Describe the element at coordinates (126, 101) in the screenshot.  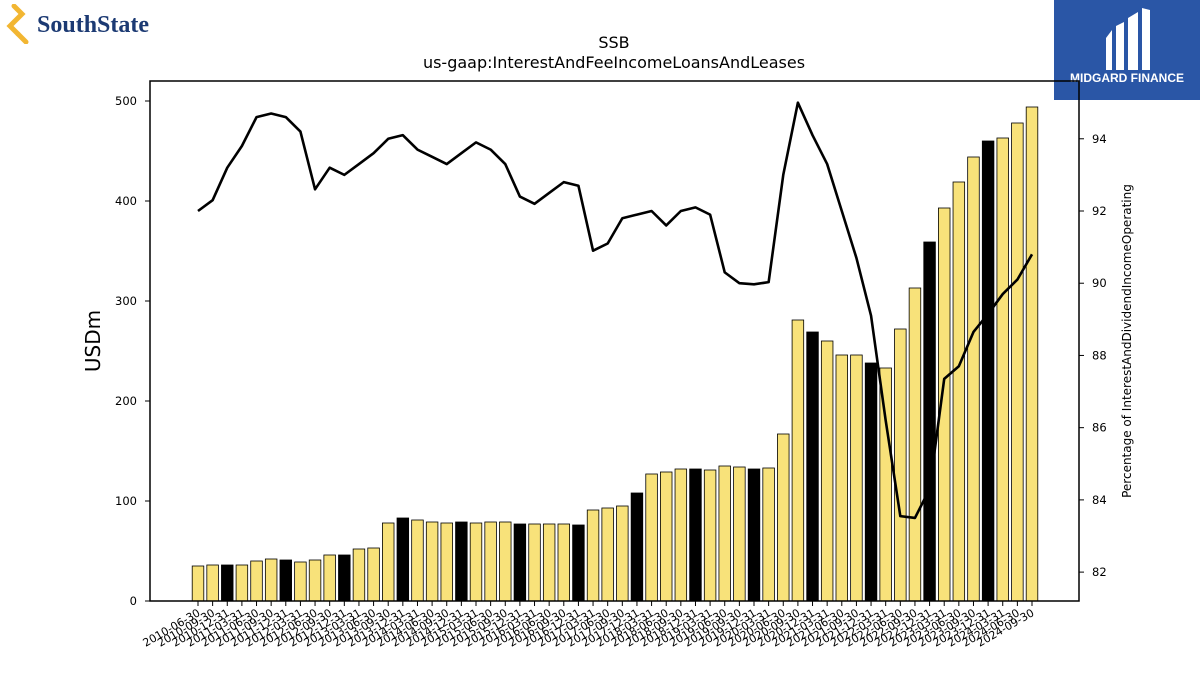
I see `y-tick-label: 500` at that location.